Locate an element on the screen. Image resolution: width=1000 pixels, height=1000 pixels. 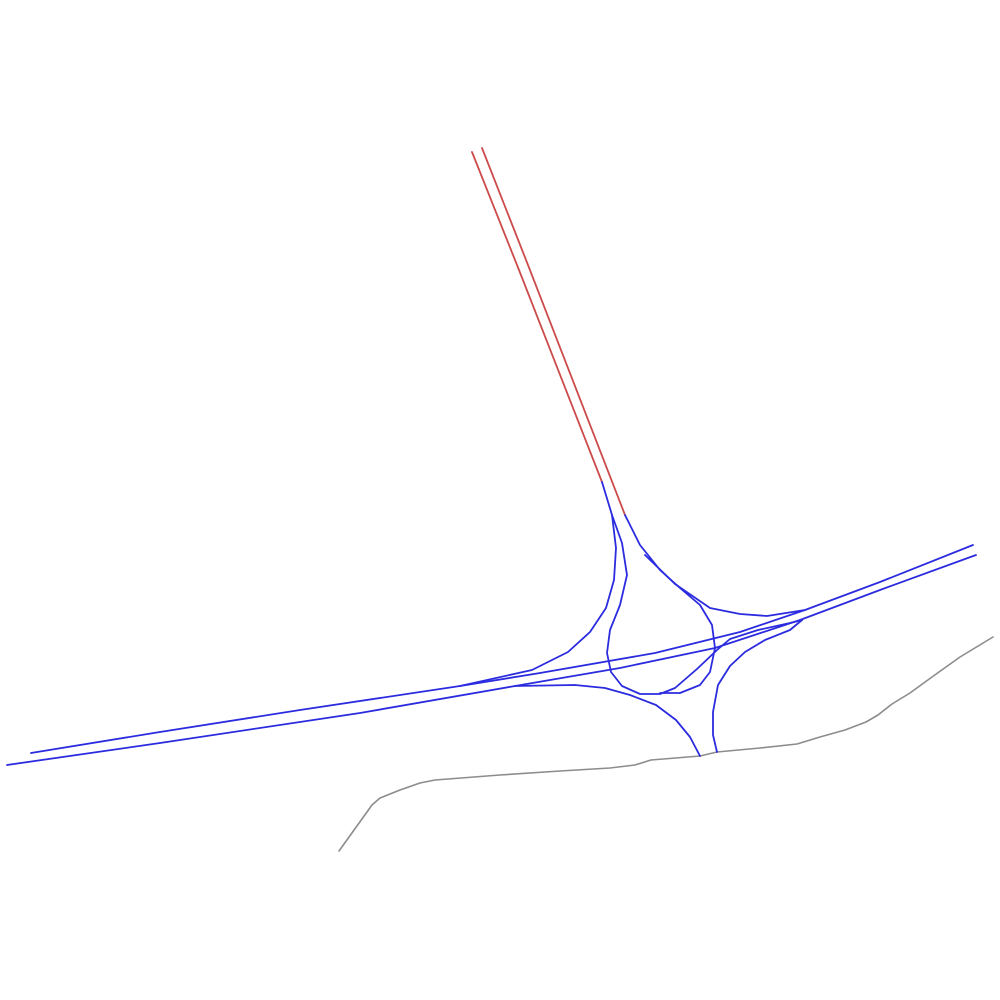
ramp-northeast-curve is located at coordinates (670, 604).